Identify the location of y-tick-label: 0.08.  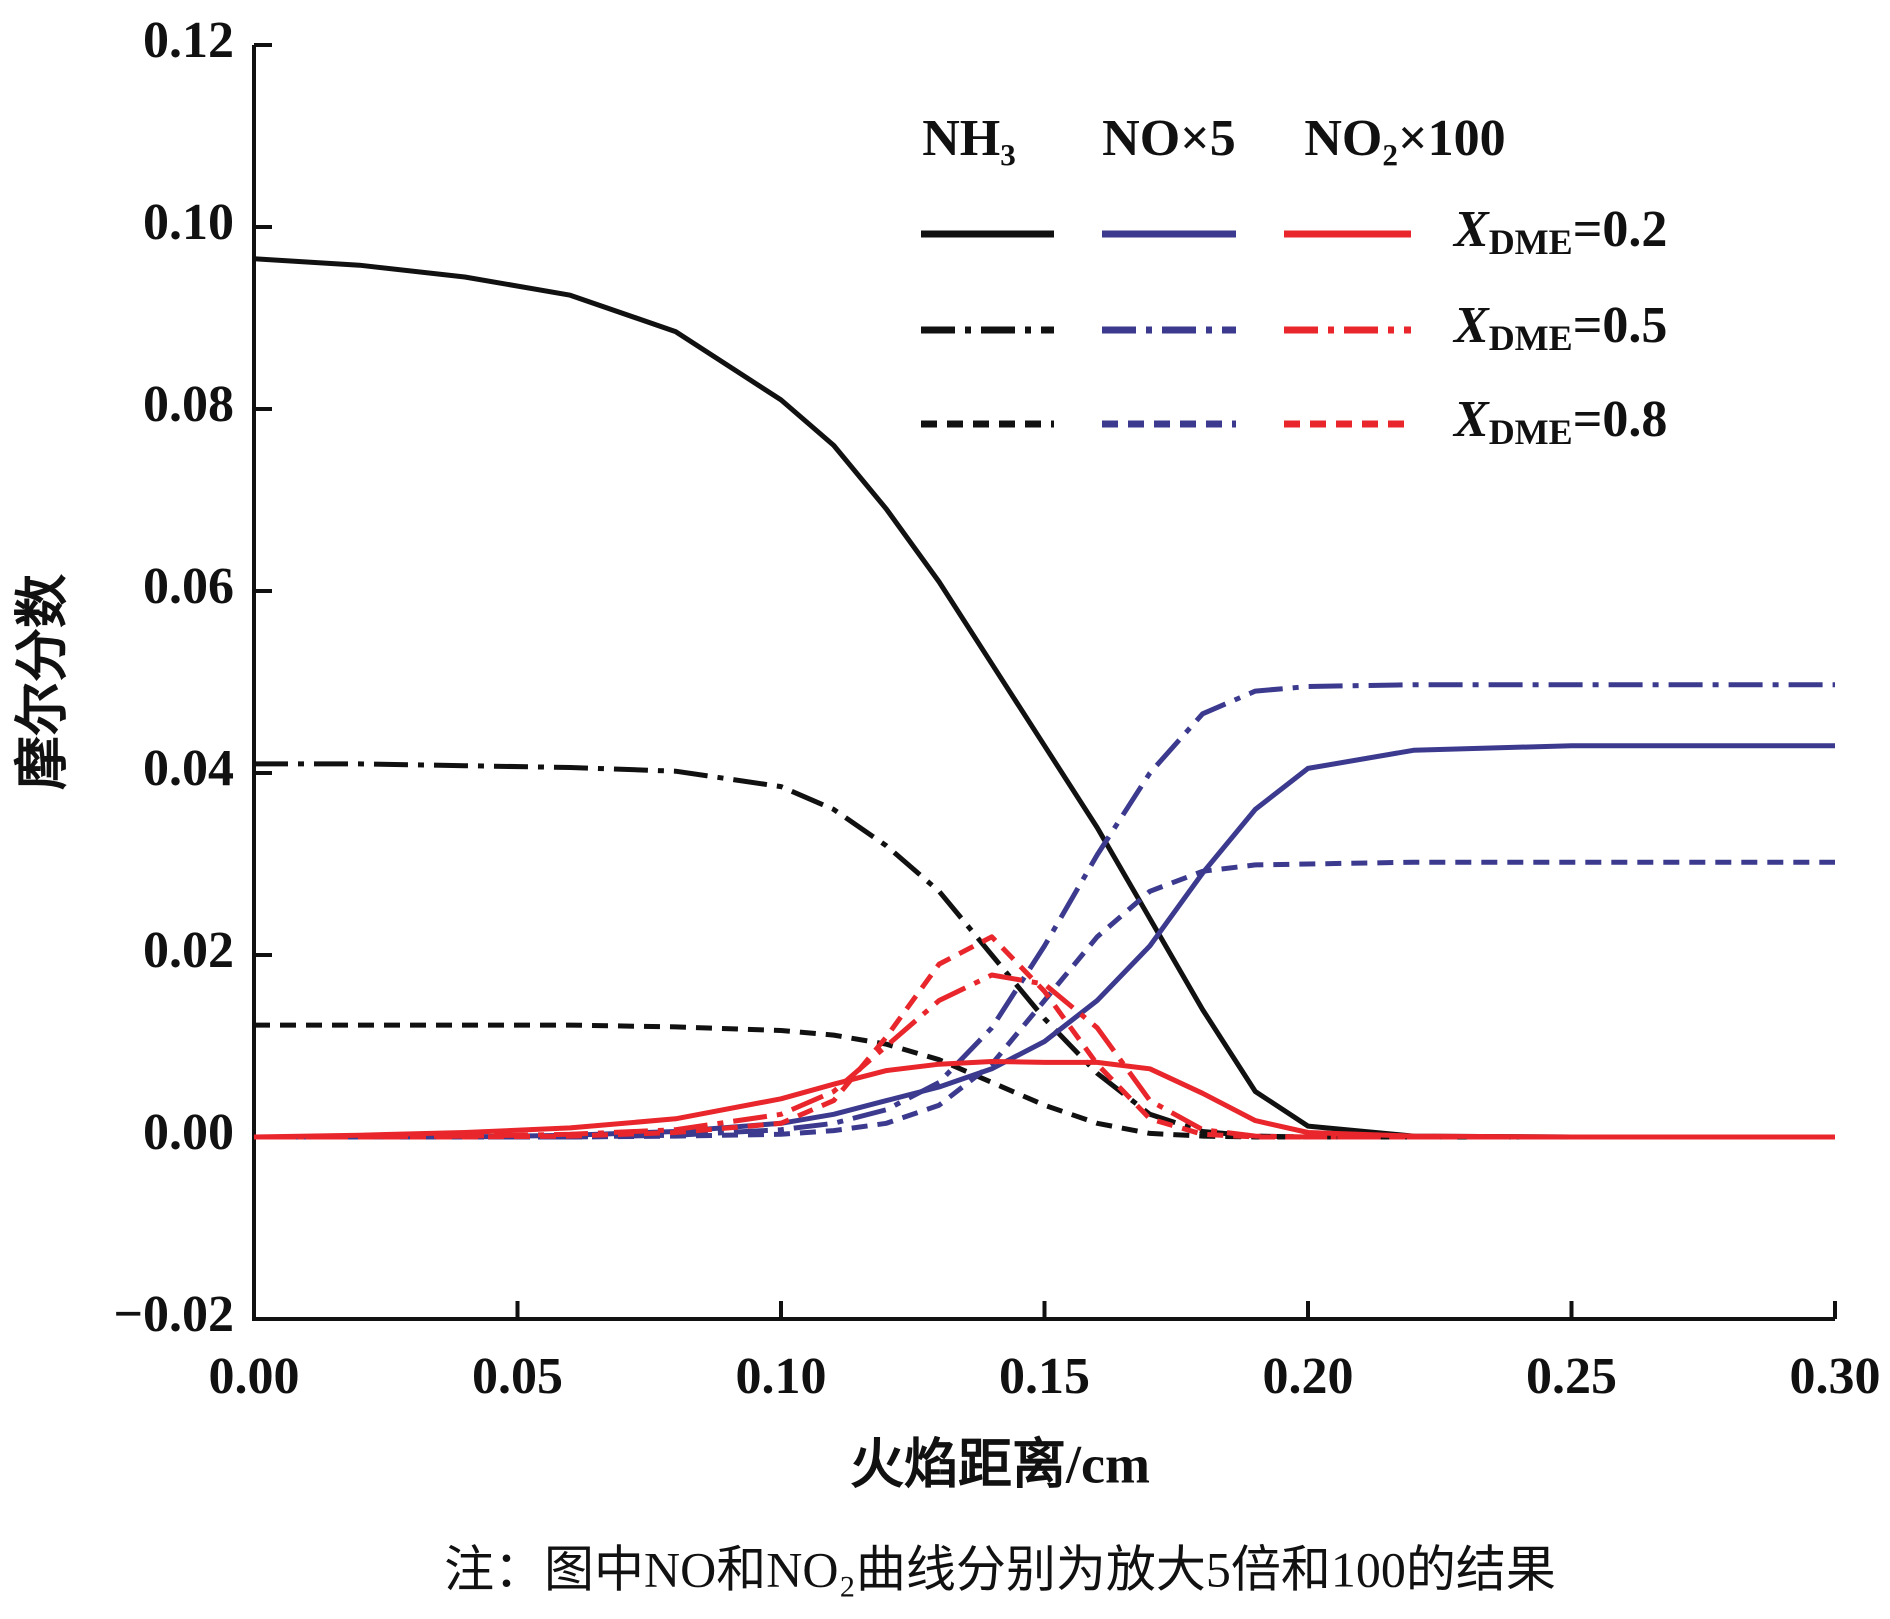
(188, 404).